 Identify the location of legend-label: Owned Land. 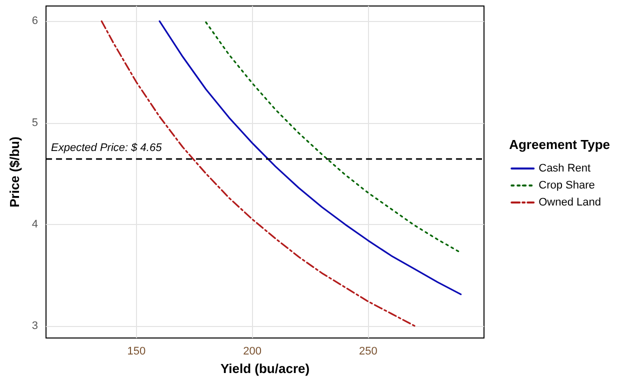
(570, 202).